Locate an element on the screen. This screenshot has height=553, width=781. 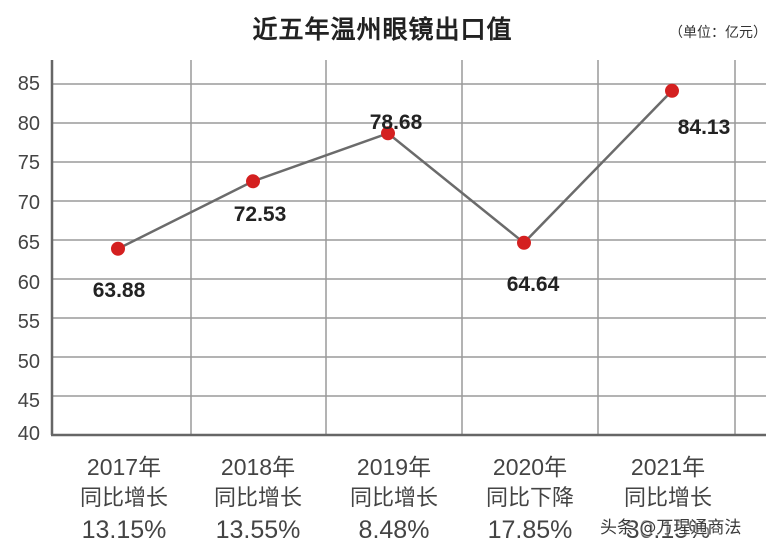
chart-title: 近五年温州眼镜出口值 is located at coordinates (390, 28).